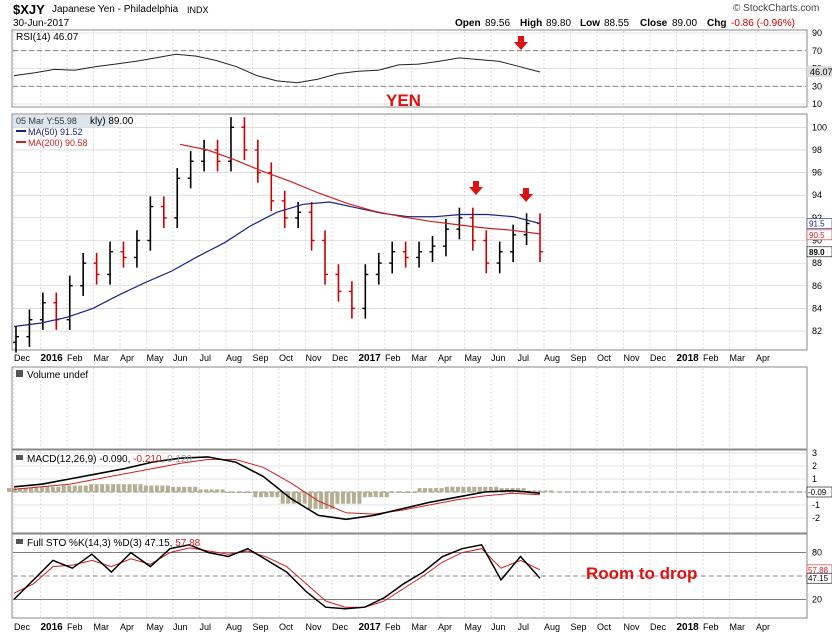  What do you see at coordinates (776, 8) in the screenshot?
I see `brand: © StockCharts.com` at bounding box center [776, 8].